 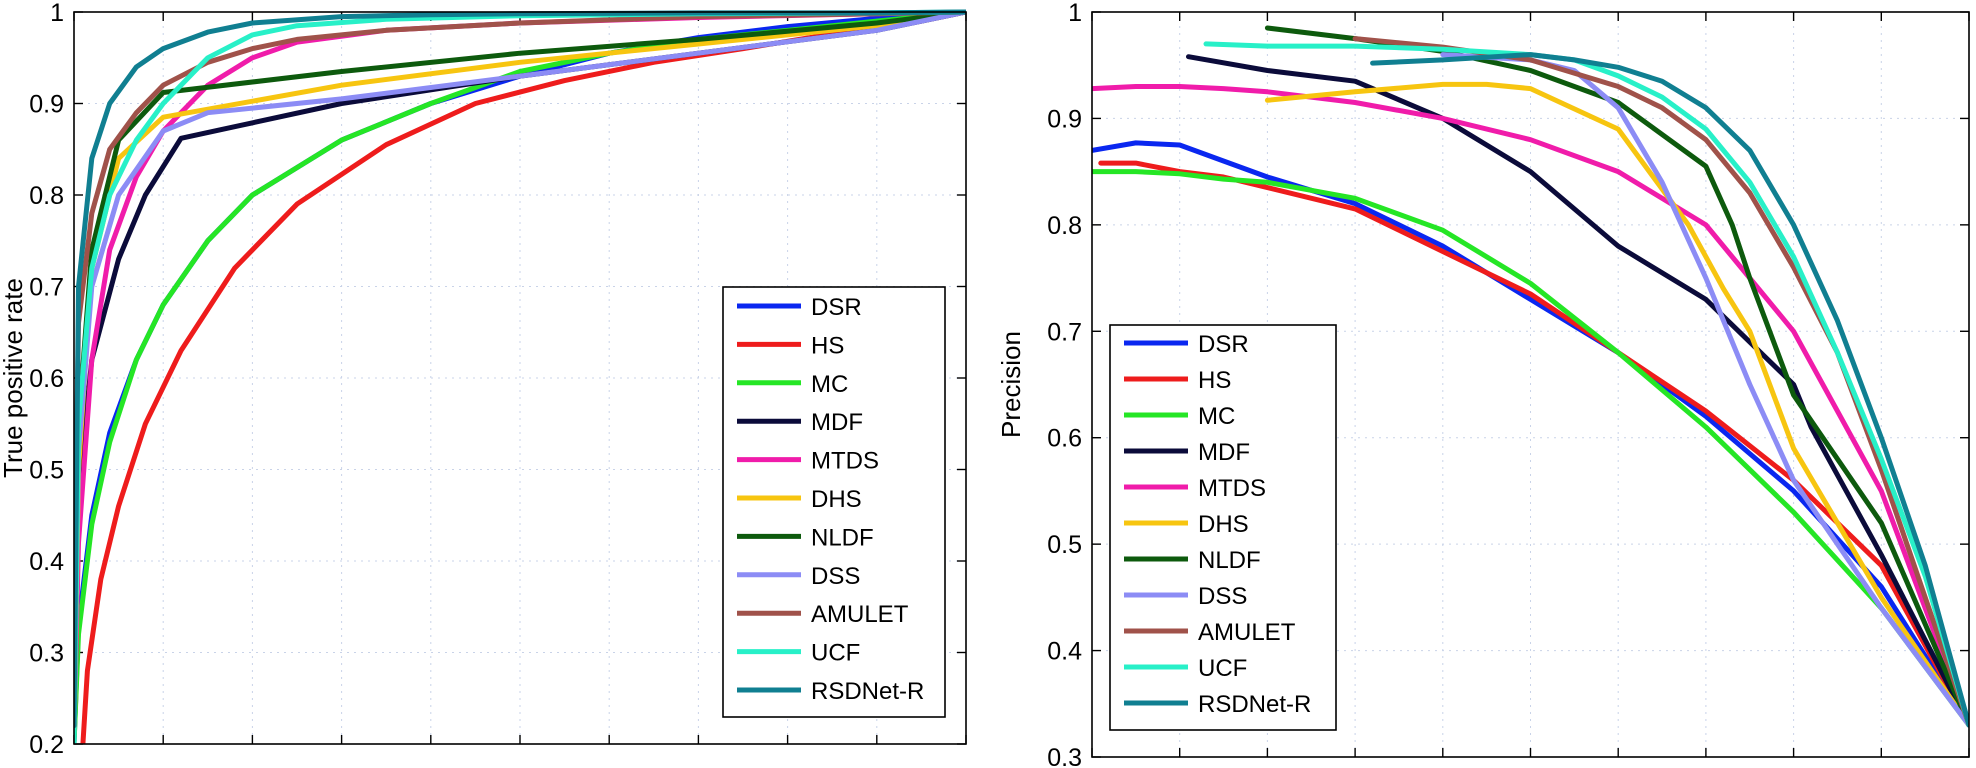 What do you see at coordinates (1011, 384) in the screenshot?
I see `y-axis-label: Precision` at bounding box center [1011, 384].